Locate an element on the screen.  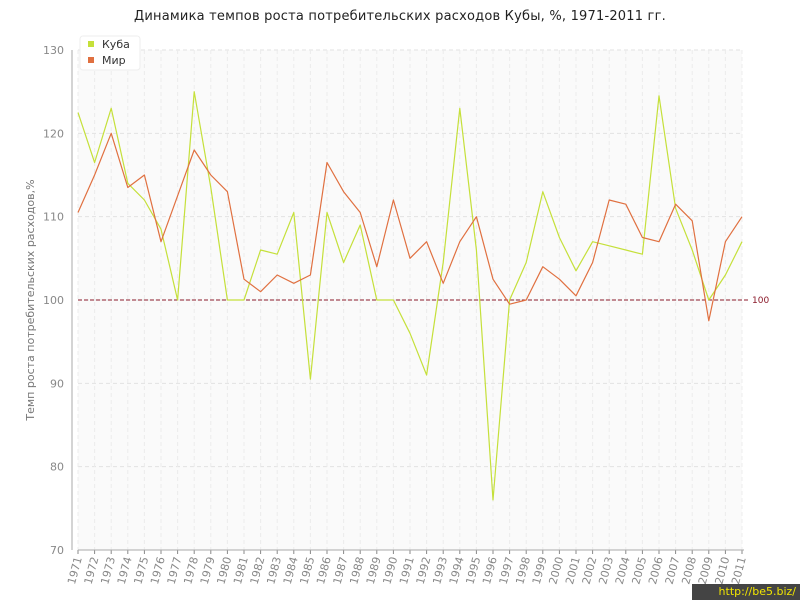
y-tick-label: 120 is located at coordinates (53, 133).